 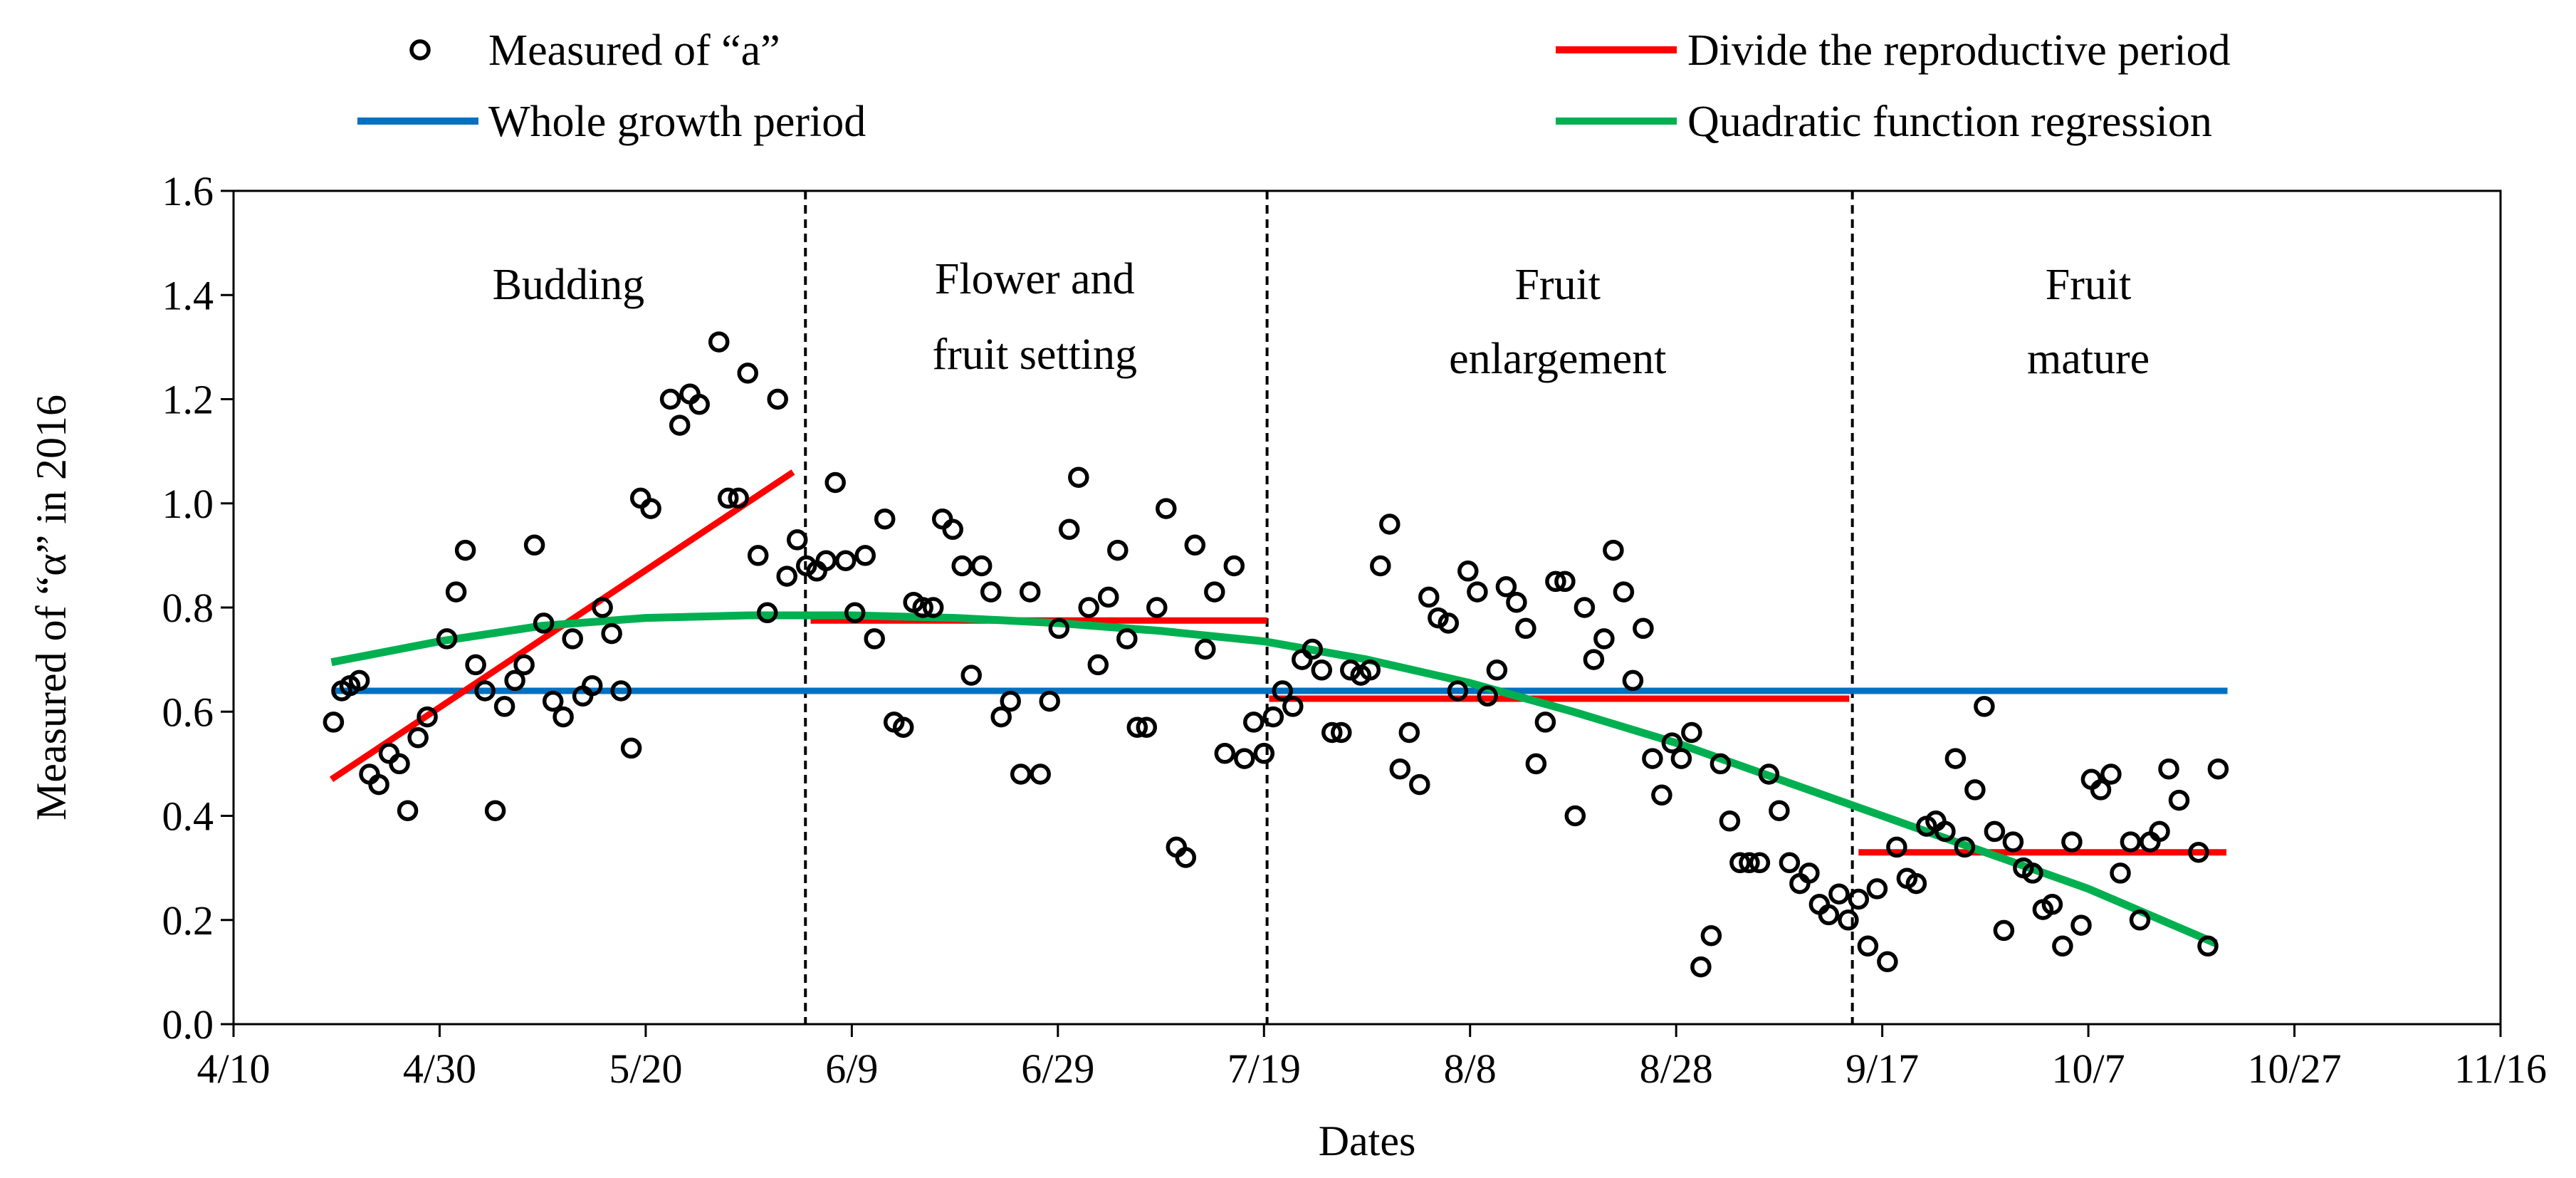 What do you see at coordinates (2500, 1069) in the screenshot?
I see `x-tick-label: 11/16` at bounding box center [2500, 1069].